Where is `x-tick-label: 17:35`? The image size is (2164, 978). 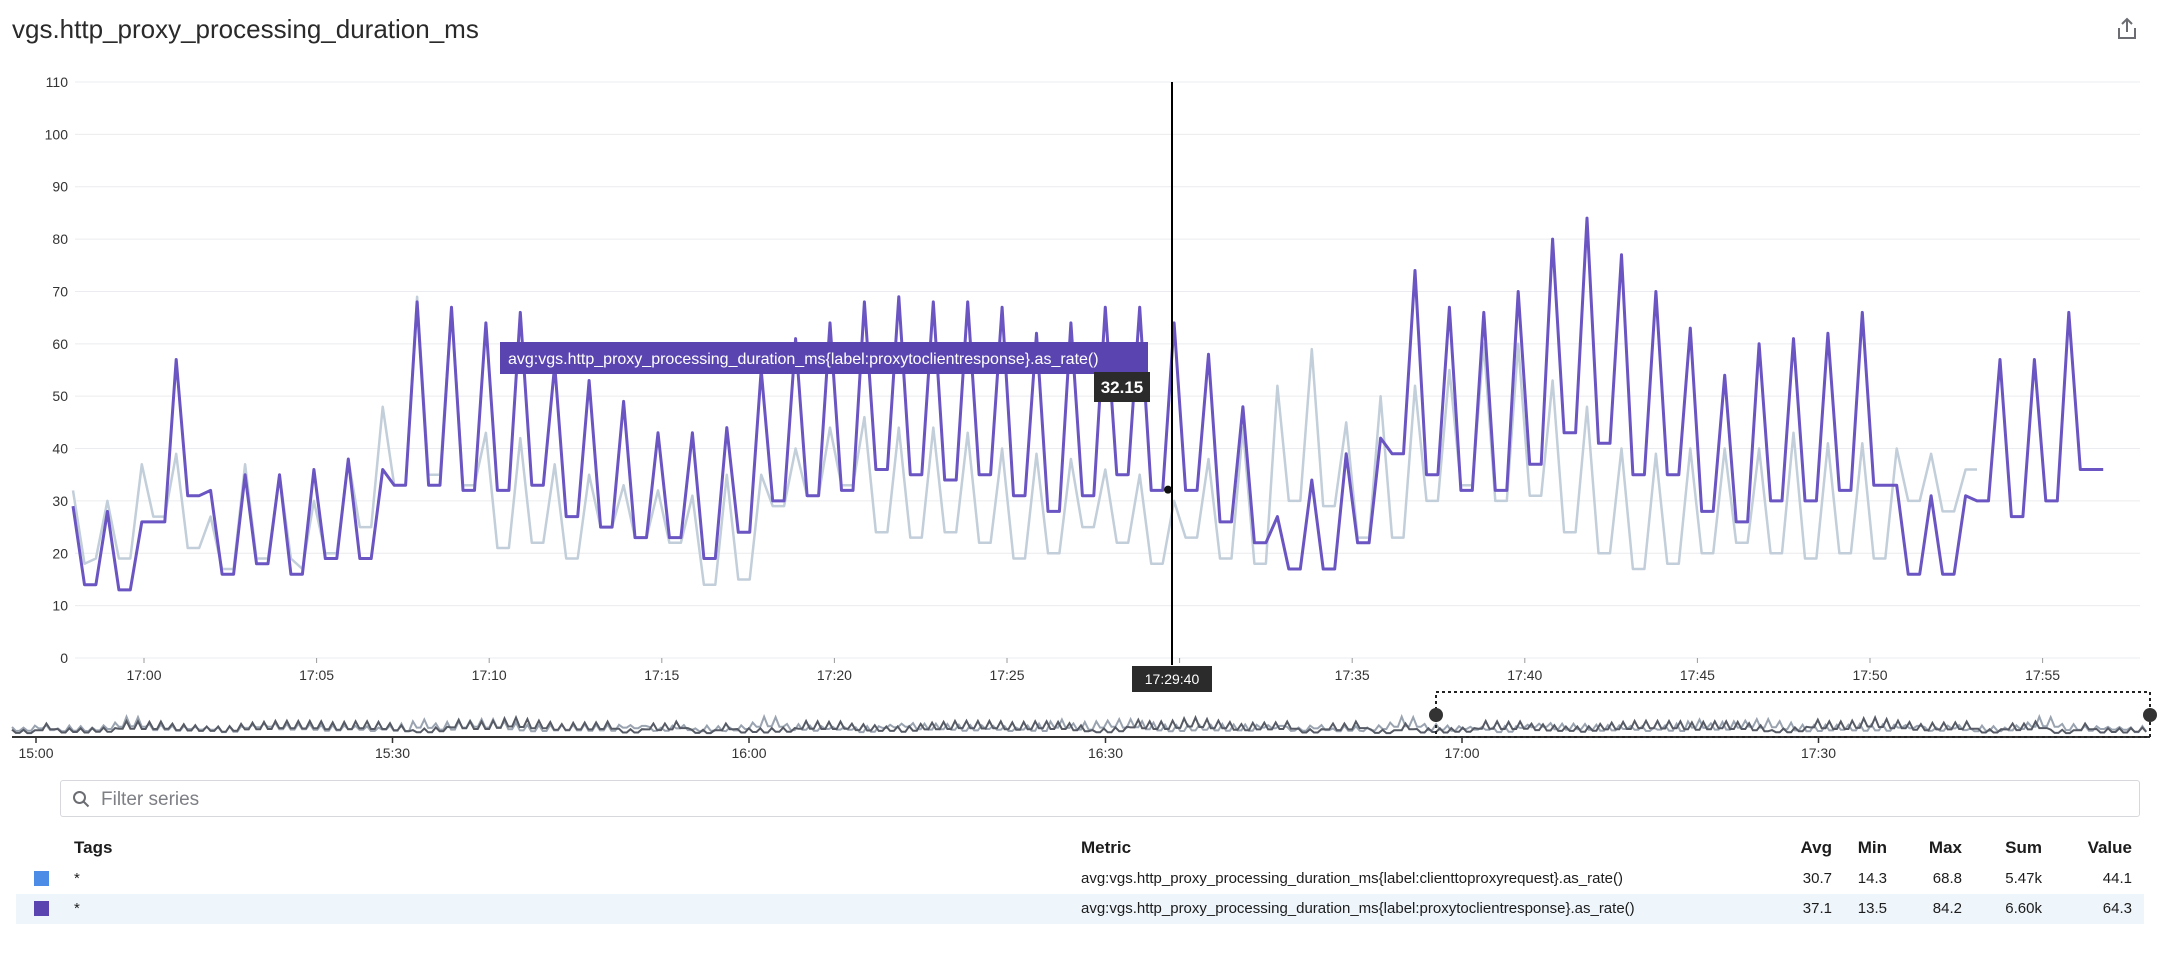 x-tick-label: 17:35 is located at coordinates (1352, 675).